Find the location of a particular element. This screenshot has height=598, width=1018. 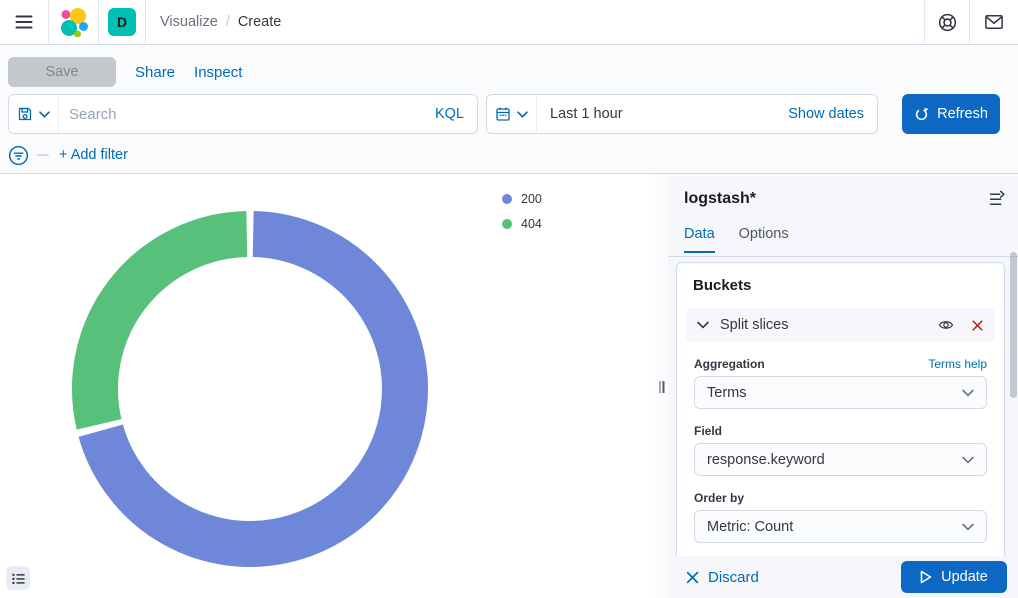

collapse-sidebar-button is located at coordinates (997, 198).